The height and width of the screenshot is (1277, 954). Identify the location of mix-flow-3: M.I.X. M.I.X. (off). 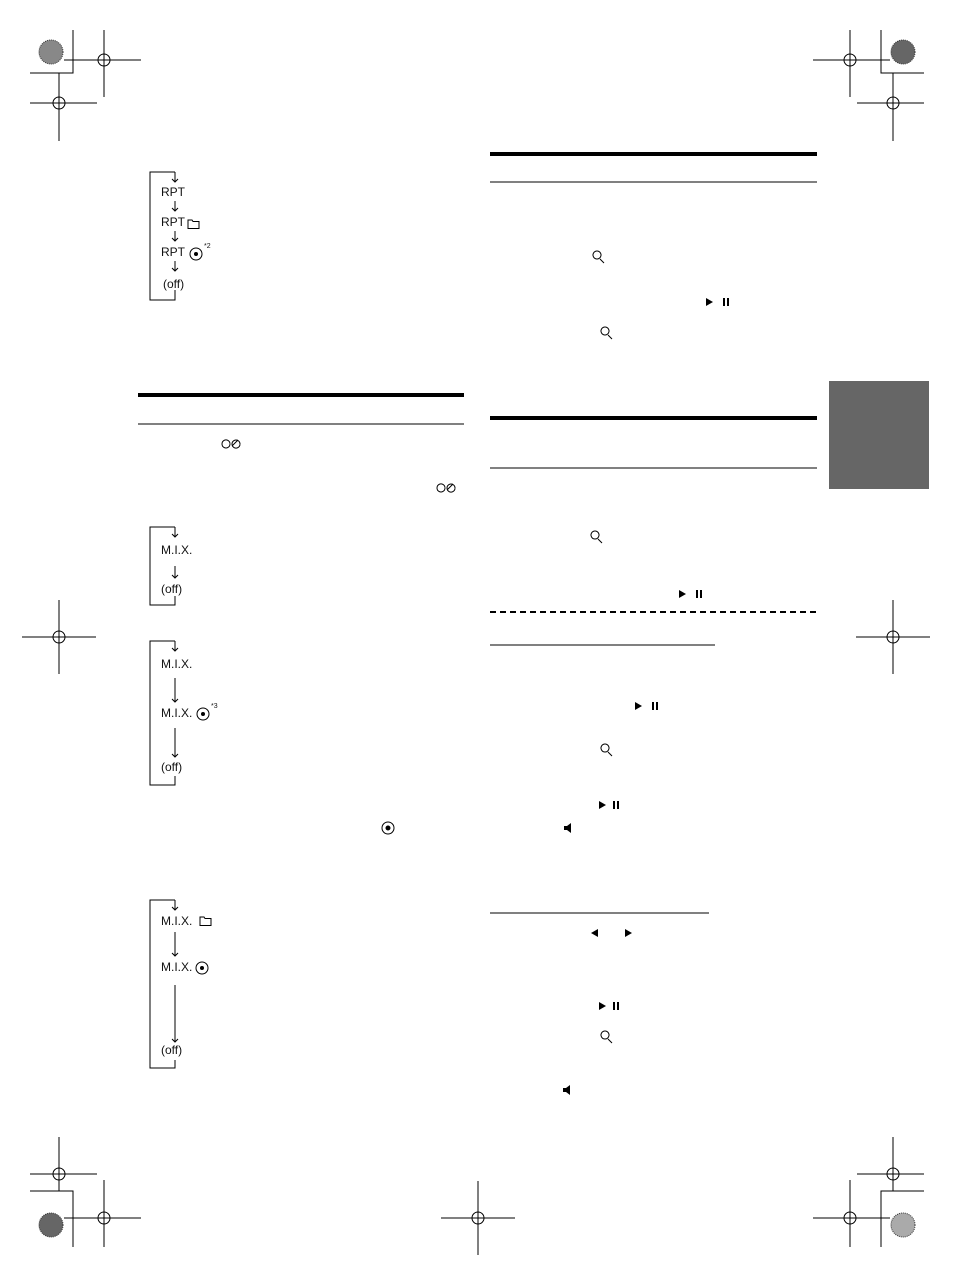
(180, 984).